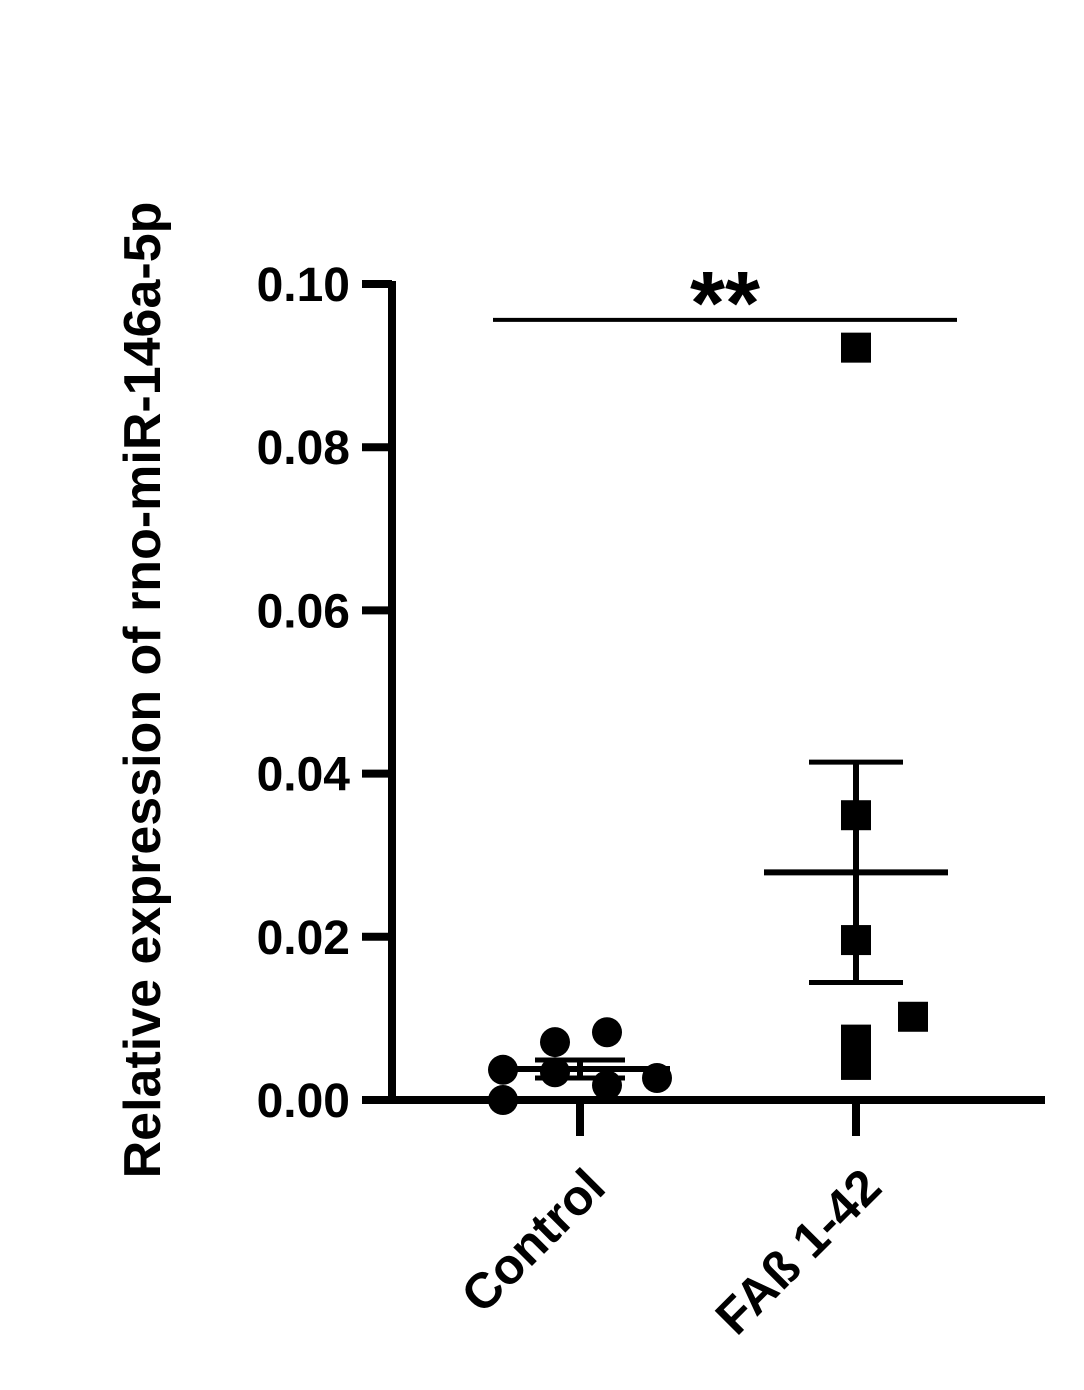 The image size is (1084, 1390). What do you see at coordinates (798, 1251) in the screenshot?
I see `x-tick-label: FAß 1-42` at bounding box center [798, 1251].